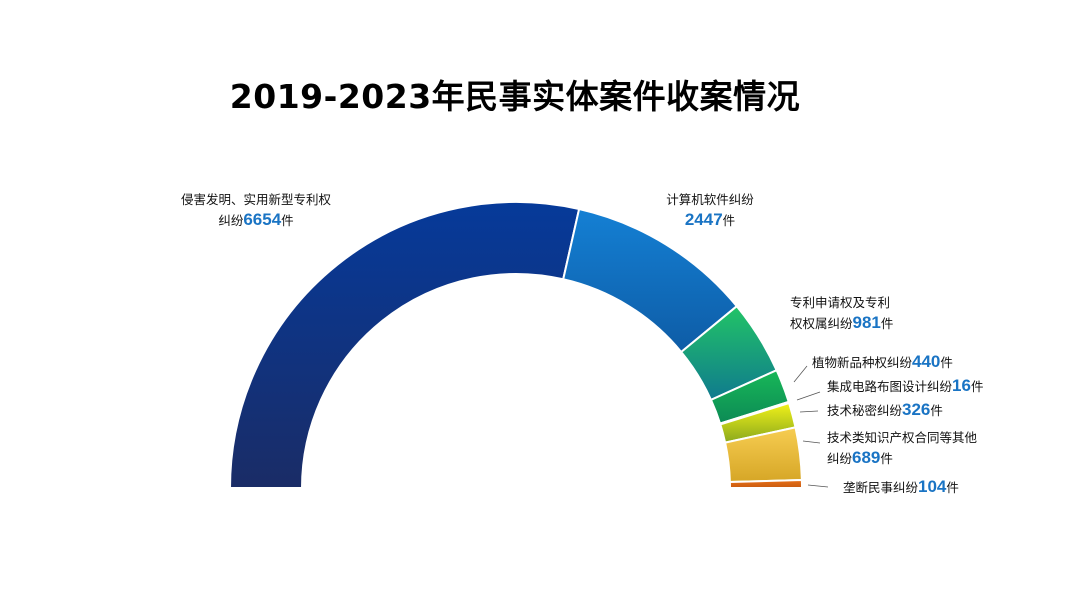  I want to click on slice-name-value-line: 纠纷6654件, so click(256, 220).